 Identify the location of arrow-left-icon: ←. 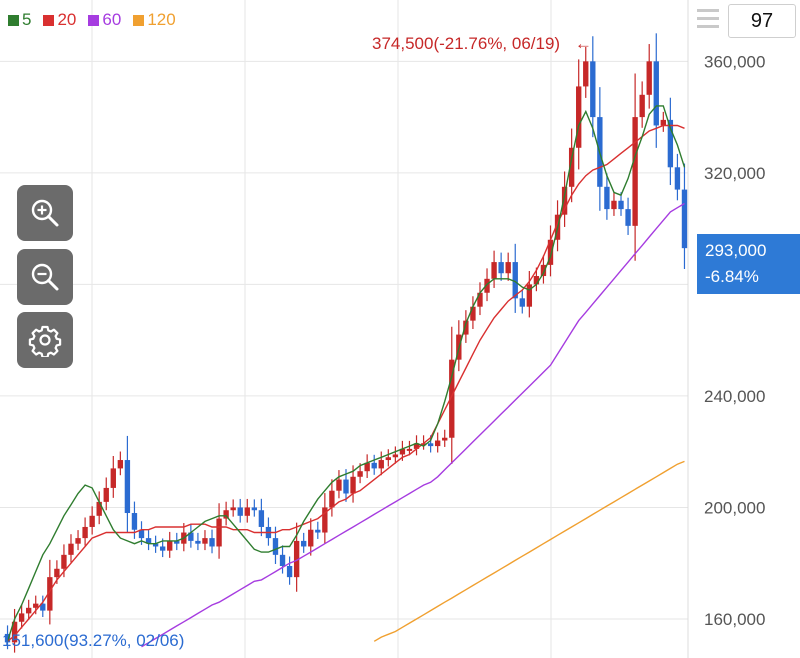
(583, 43).